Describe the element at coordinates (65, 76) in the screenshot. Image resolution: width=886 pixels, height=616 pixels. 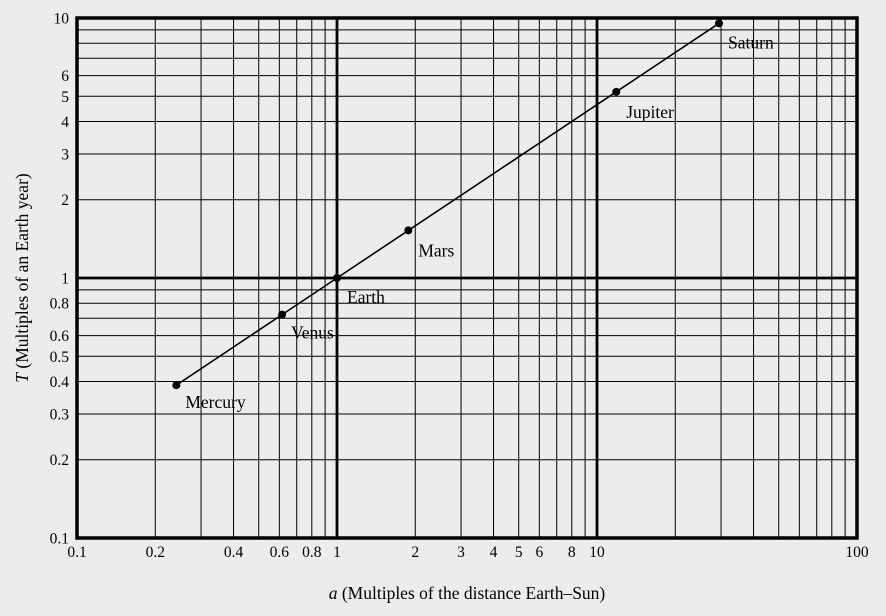
I see `y-tick-label-6: 6` at that location.